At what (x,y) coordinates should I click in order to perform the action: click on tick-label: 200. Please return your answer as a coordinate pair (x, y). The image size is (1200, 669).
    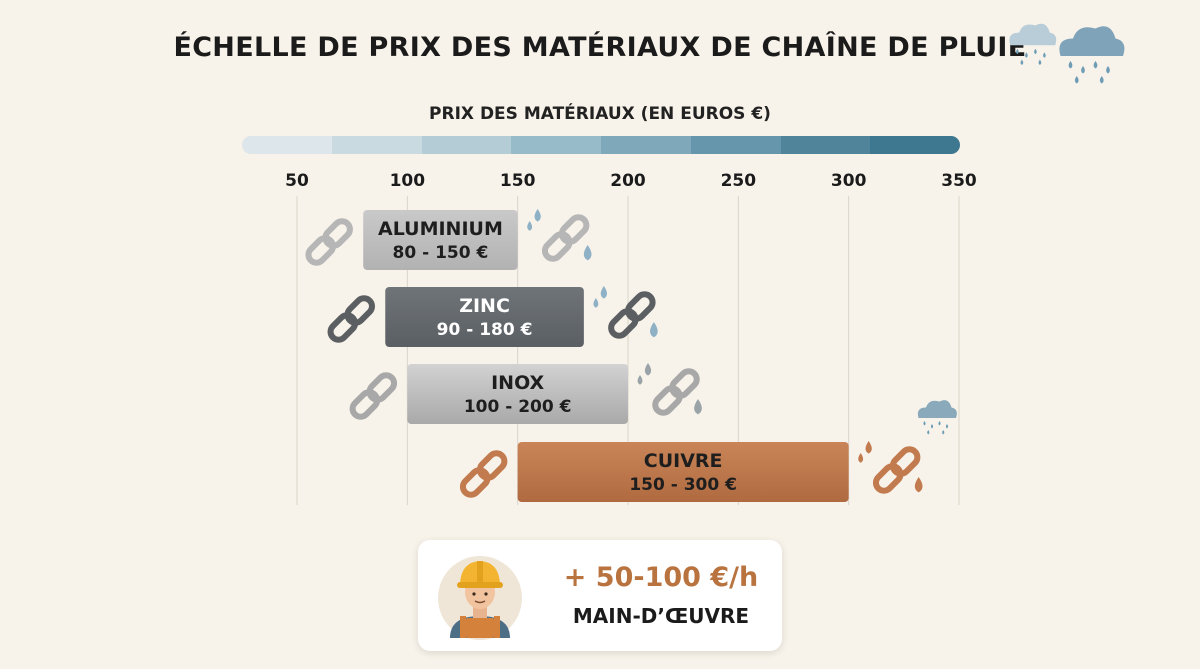
    Looking at the image, I should click on (628, 181).